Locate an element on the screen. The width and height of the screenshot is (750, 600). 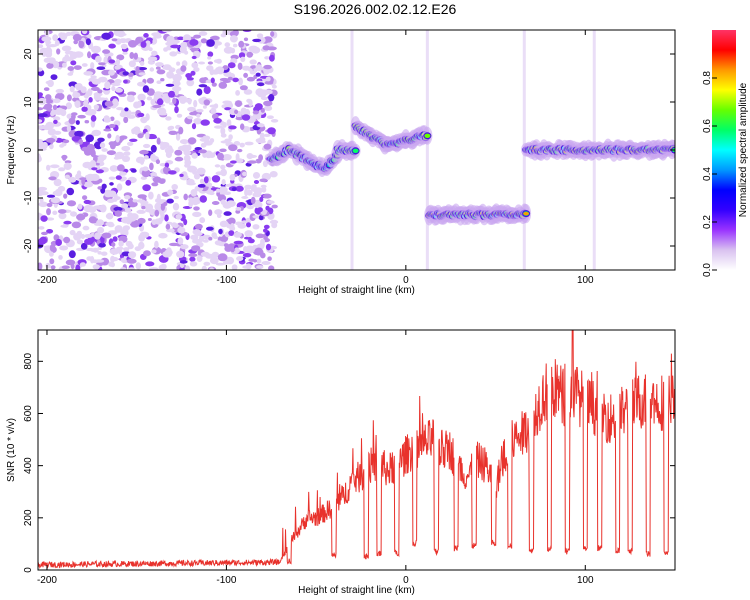
y-axis-label: SNR (10 * v/v) is located at coordinates (11, 450).